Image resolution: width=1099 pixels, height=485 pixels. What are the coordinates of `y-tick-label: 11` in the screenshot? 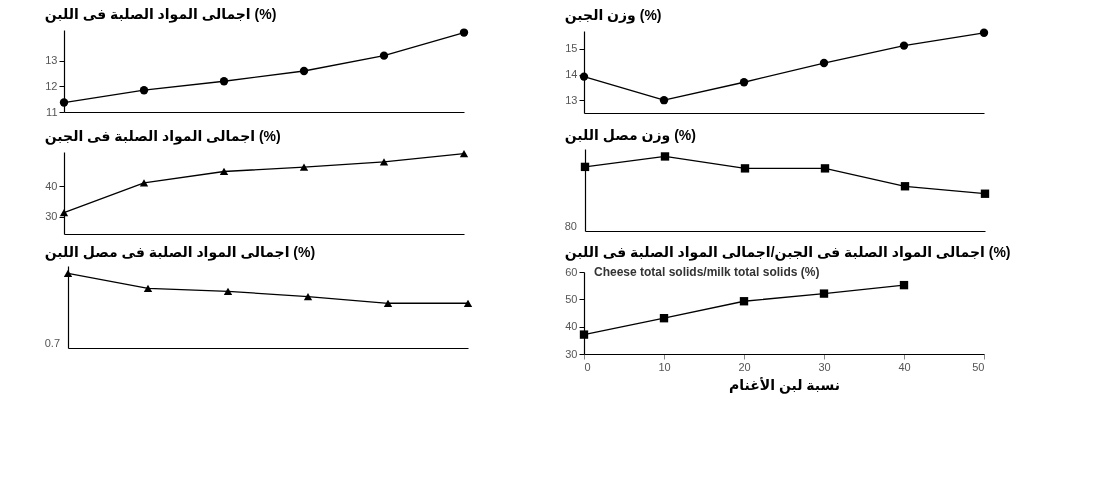 It's located at (52, 111).